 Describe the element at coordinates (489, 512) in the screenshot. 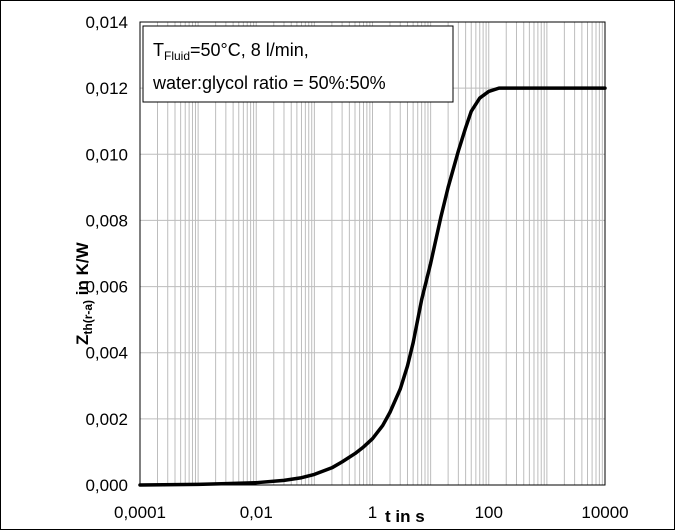

I see `x-tick-label: 100` at that location.